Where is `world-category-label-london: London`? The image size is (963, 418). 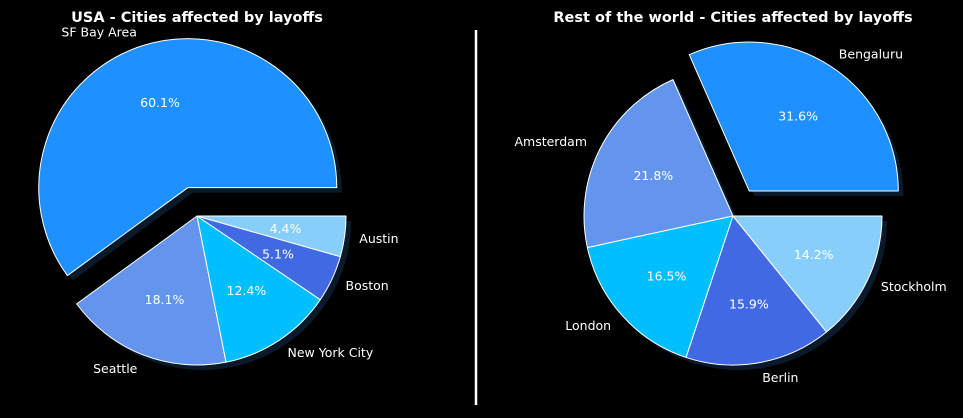
world-category-label-london: London is located at coordinates (588, 325).